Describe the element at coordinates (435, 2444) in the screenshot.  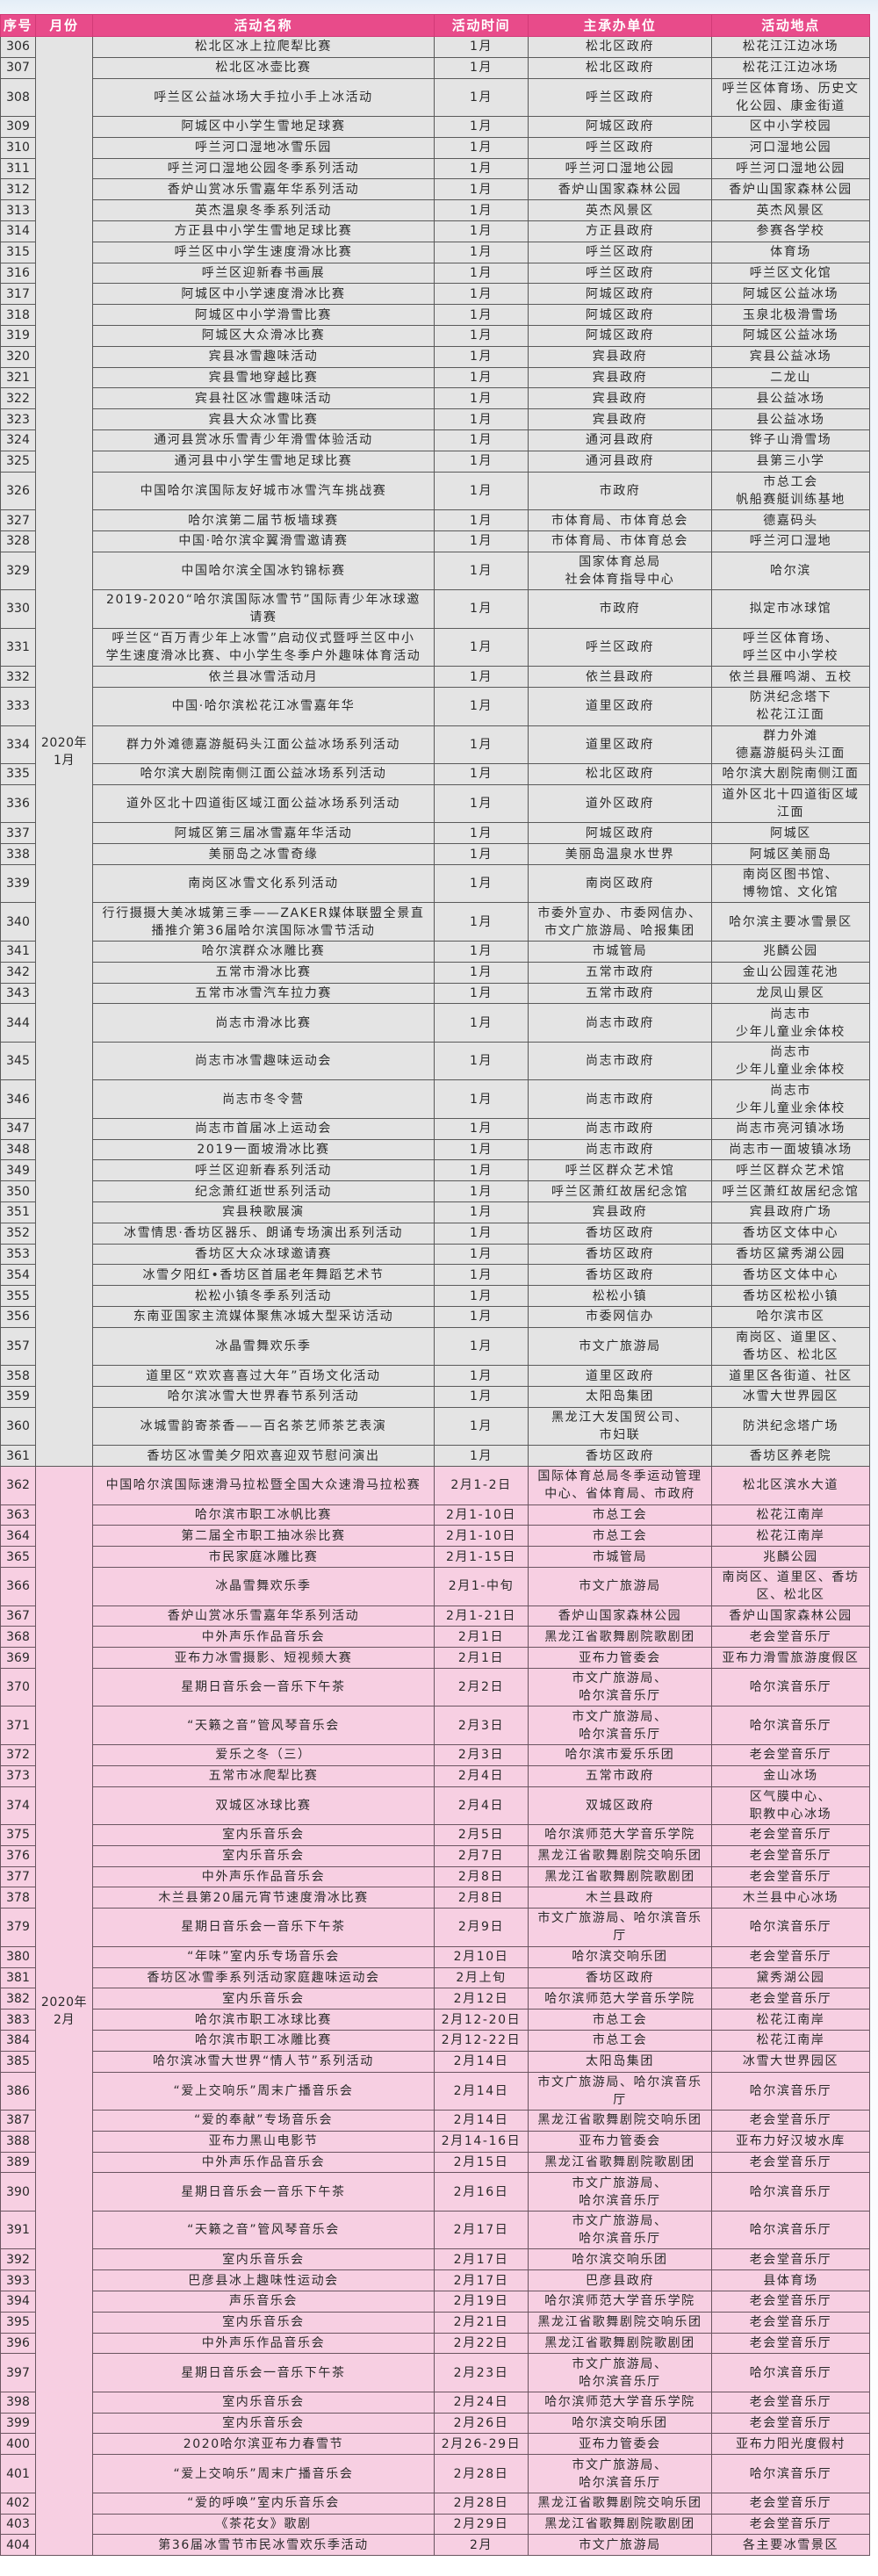
I see `table-row: 400 2020哈尔滨亚布力春雪节 2月26-29日 亚布力管委会 亚布力阳光度假村` at that location.